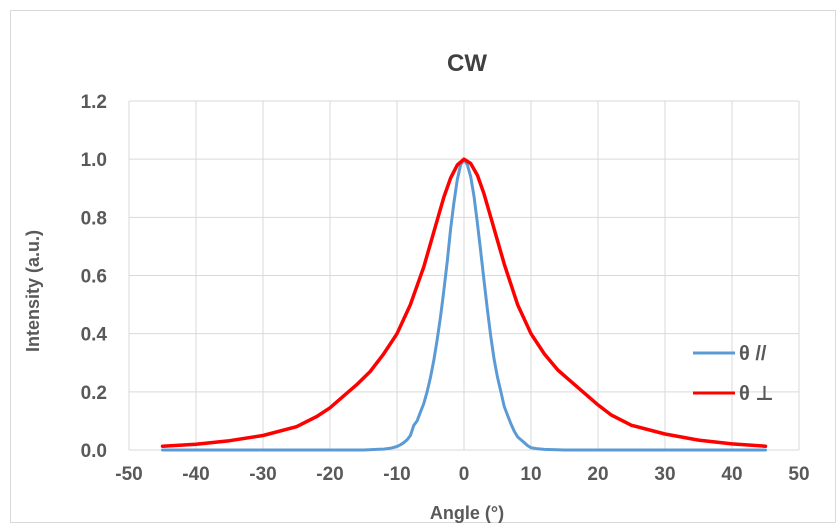  Describe the element at coordinates (467, 513) in the screenshot. I see `x-axis-title: Angle (°)` at that location.